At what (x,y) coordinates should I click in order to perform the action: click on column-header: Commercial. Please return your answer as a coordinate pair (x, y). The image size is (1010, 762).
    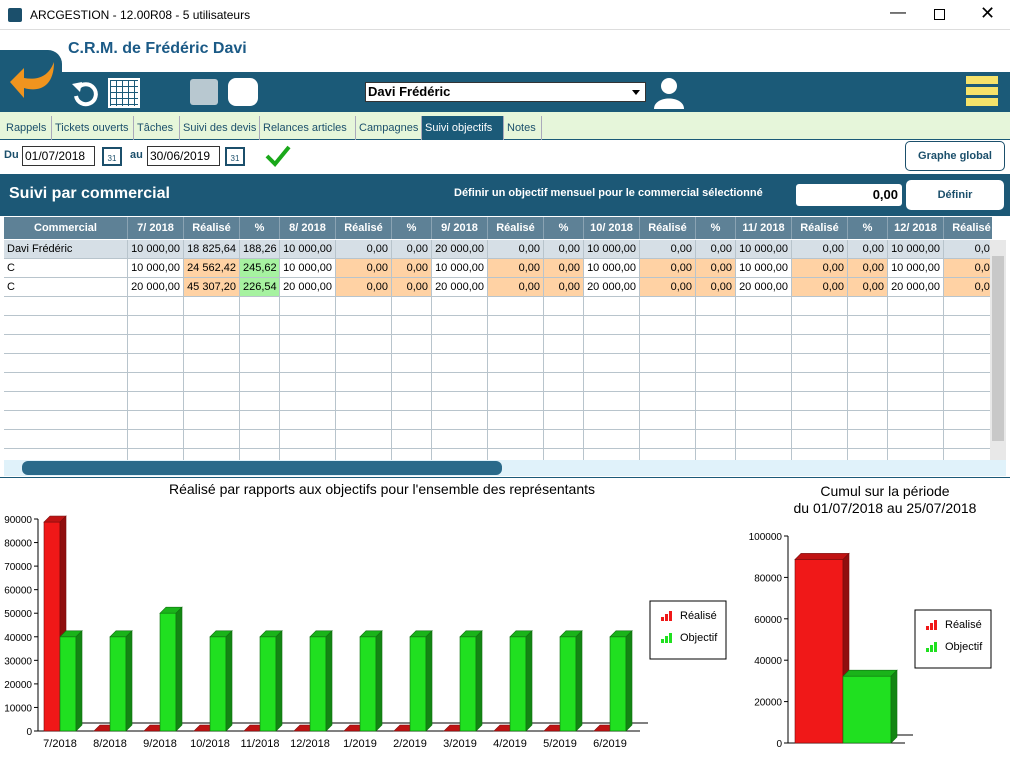
    Looking at the image, I should click on (66, 228).